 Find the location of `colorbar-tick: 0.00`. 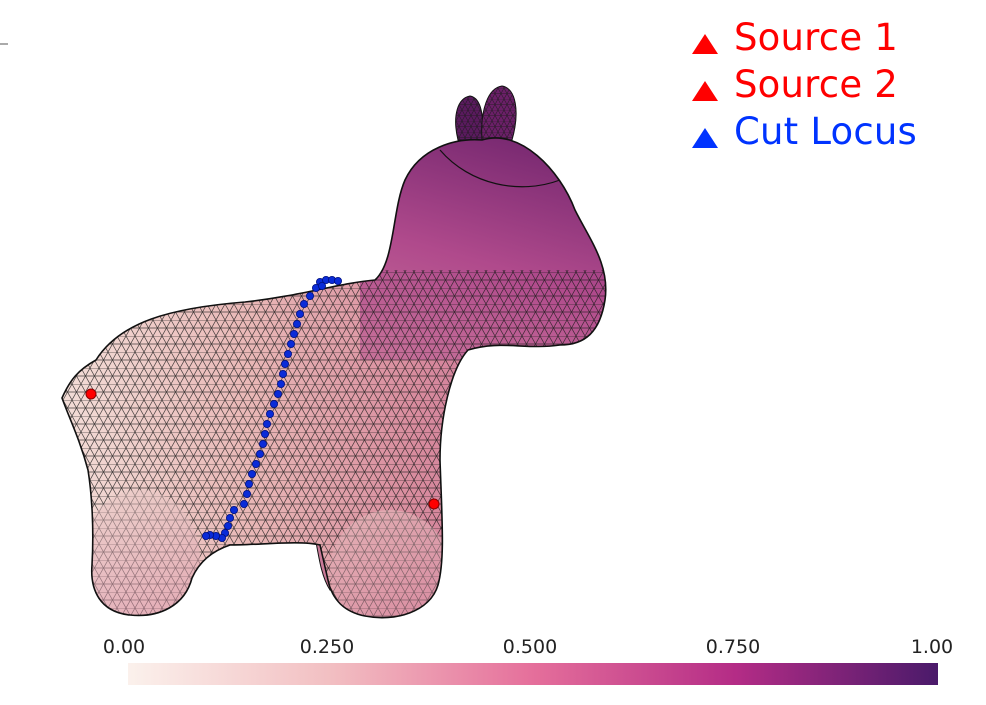

colorbar-tick: 0.00 is located at coordinates (124, 647).